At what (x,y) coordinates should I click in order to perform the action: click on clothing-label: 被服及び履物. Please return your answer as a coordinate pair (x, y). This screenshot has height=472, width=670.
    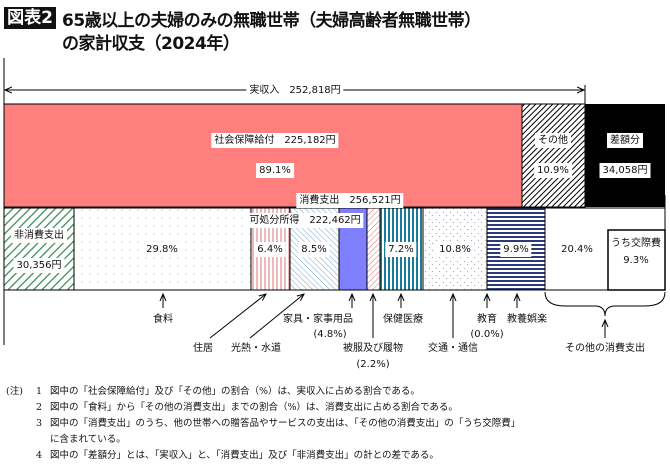
    Looking at the image, I should click on (373, 348).